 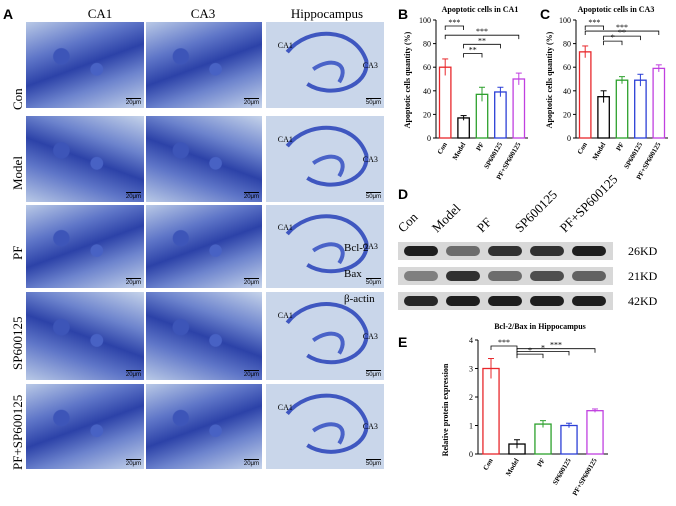 I want to click on band-kd-beta-actin: 42KD, so click(x=643, y=301).